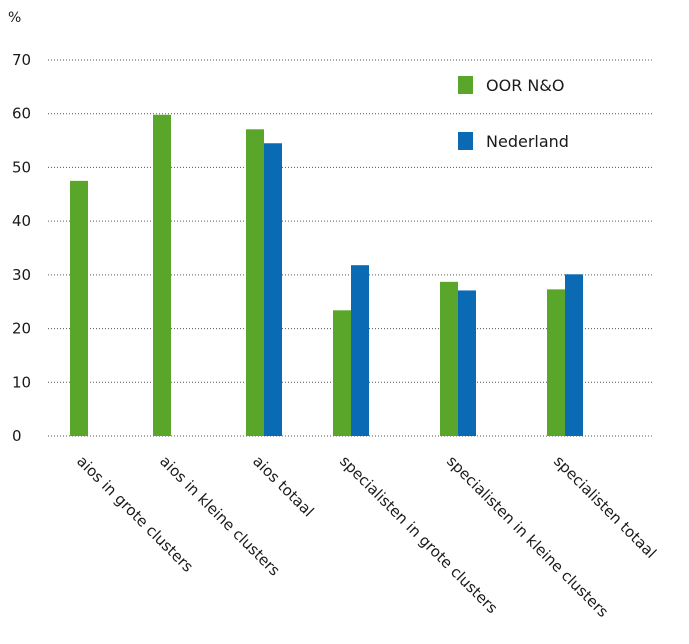 The image size is (689, 644). Describe the element at coordinates (513, 113) in the screenshot. I see `legend: OOR N&O Nederland` at that location.